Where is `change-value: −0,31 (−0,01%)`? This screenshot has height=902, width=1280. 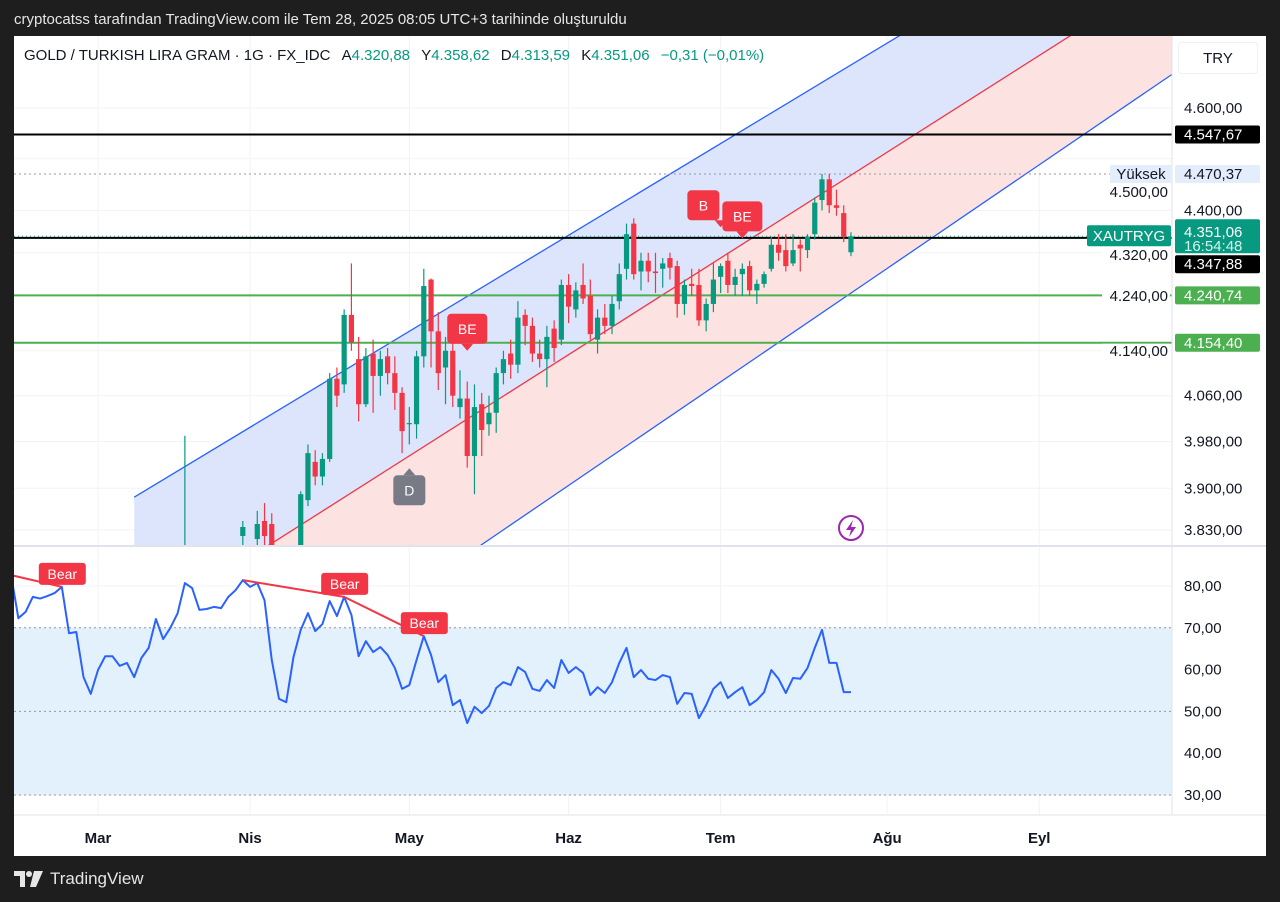
change-value: −0,31 (−0,01%) is located at coordinates (712, 55).